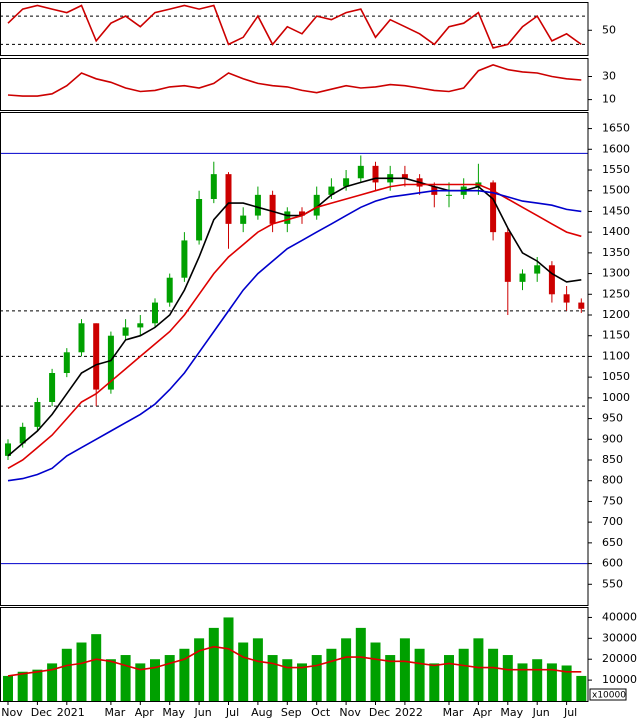 Image resolution: width=640 pixels, height=728 pixels. Describe the element at coordinates (203, 712) in the screenshot. I see `x-tick-label: Jun` at that location.